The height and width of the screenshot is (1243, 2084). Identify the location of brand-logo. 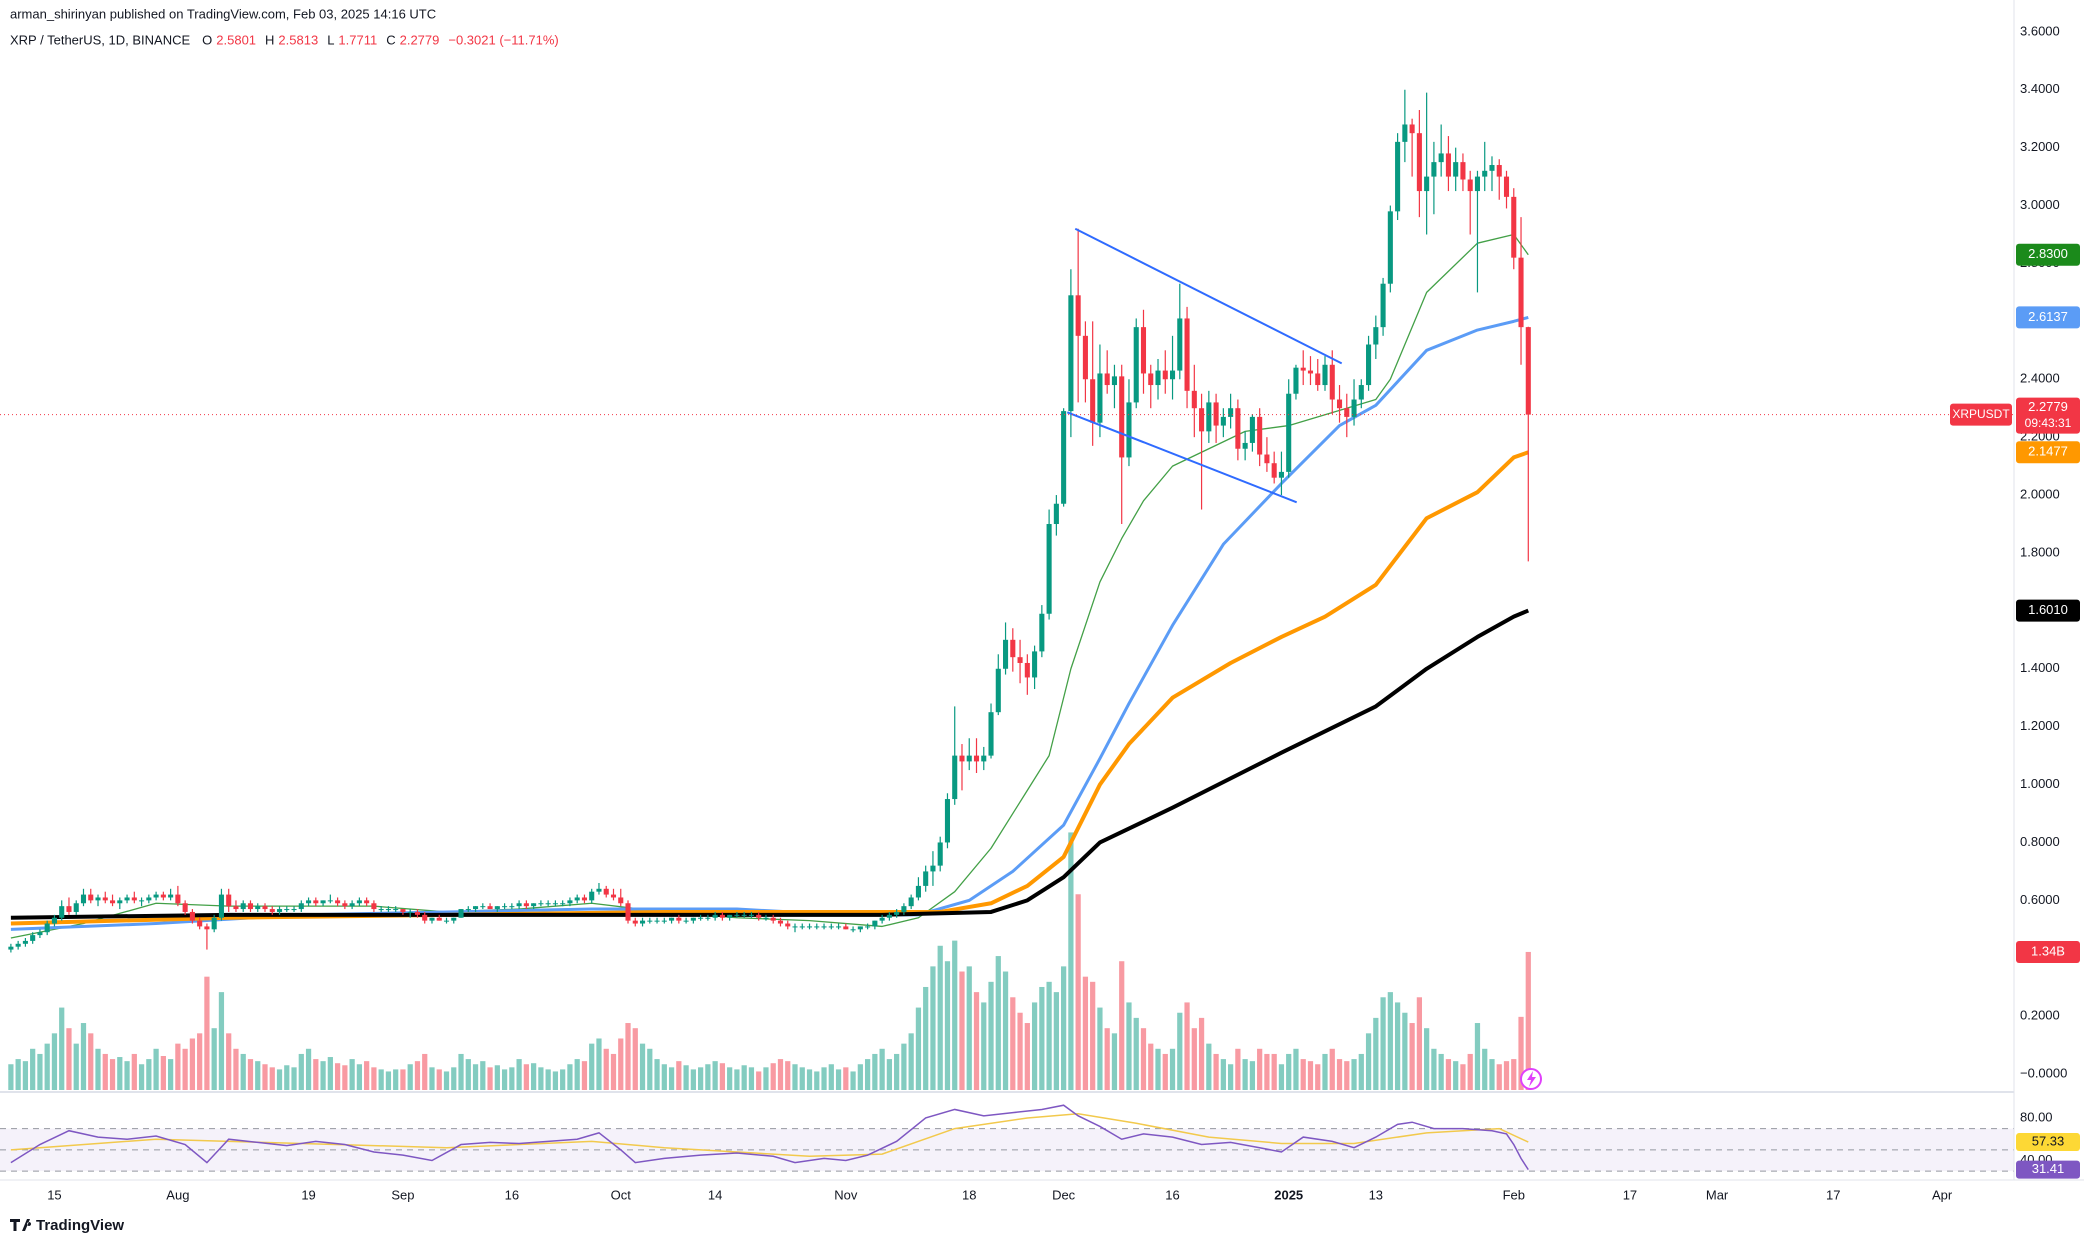
(21, 1225).